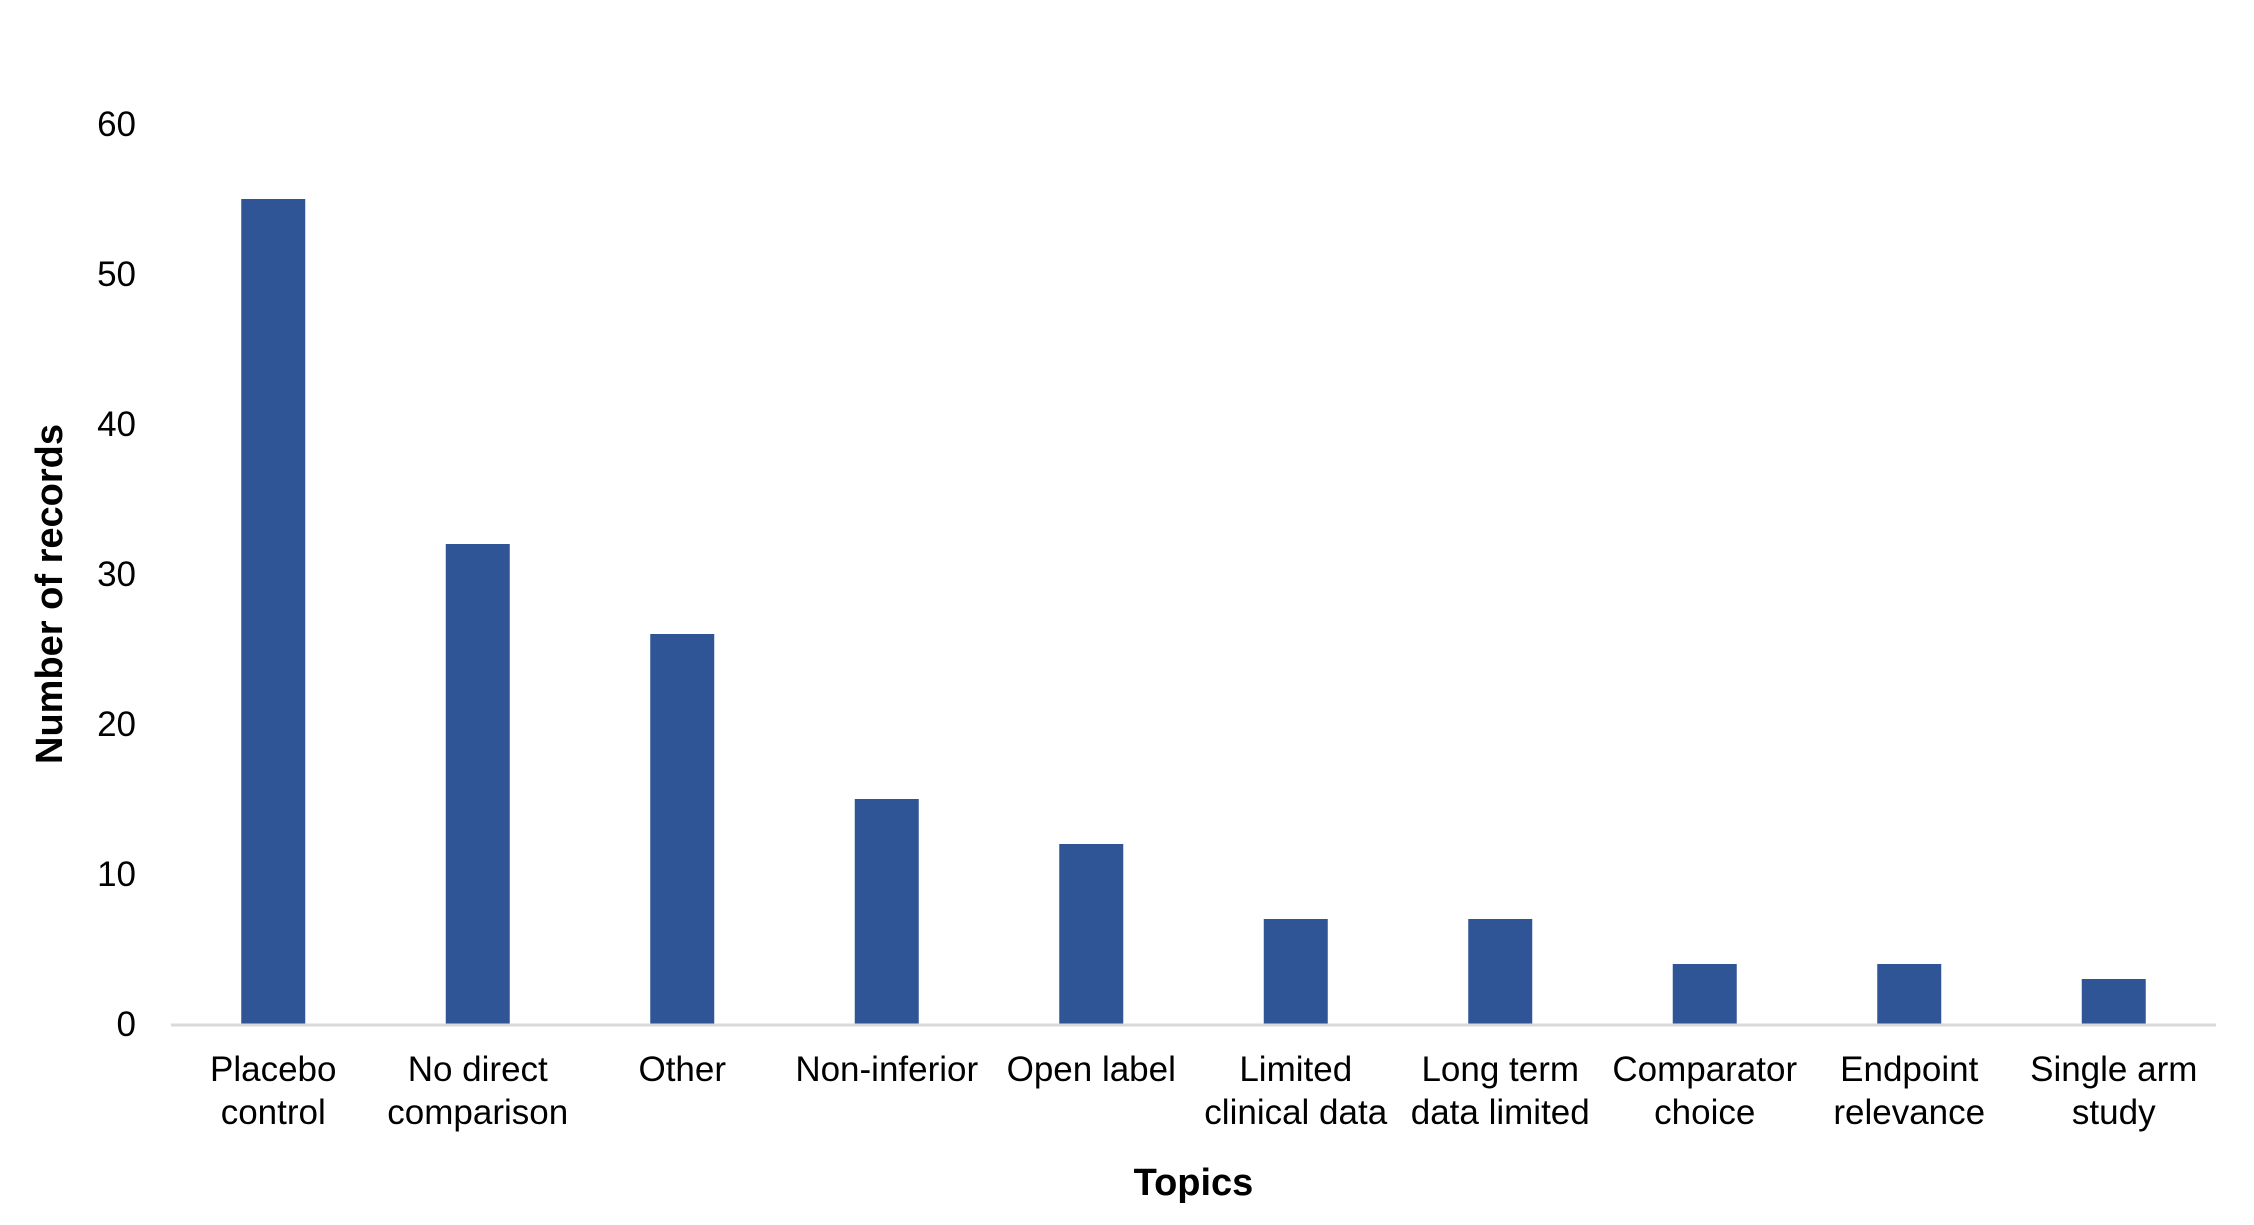 This screenshot has height=1225, width=2254. What do you see at coordinates (1704, 1091) in the screenshot?
I see `x-category-label-7: Comparator choice` at bounding box center [1704, 1091].